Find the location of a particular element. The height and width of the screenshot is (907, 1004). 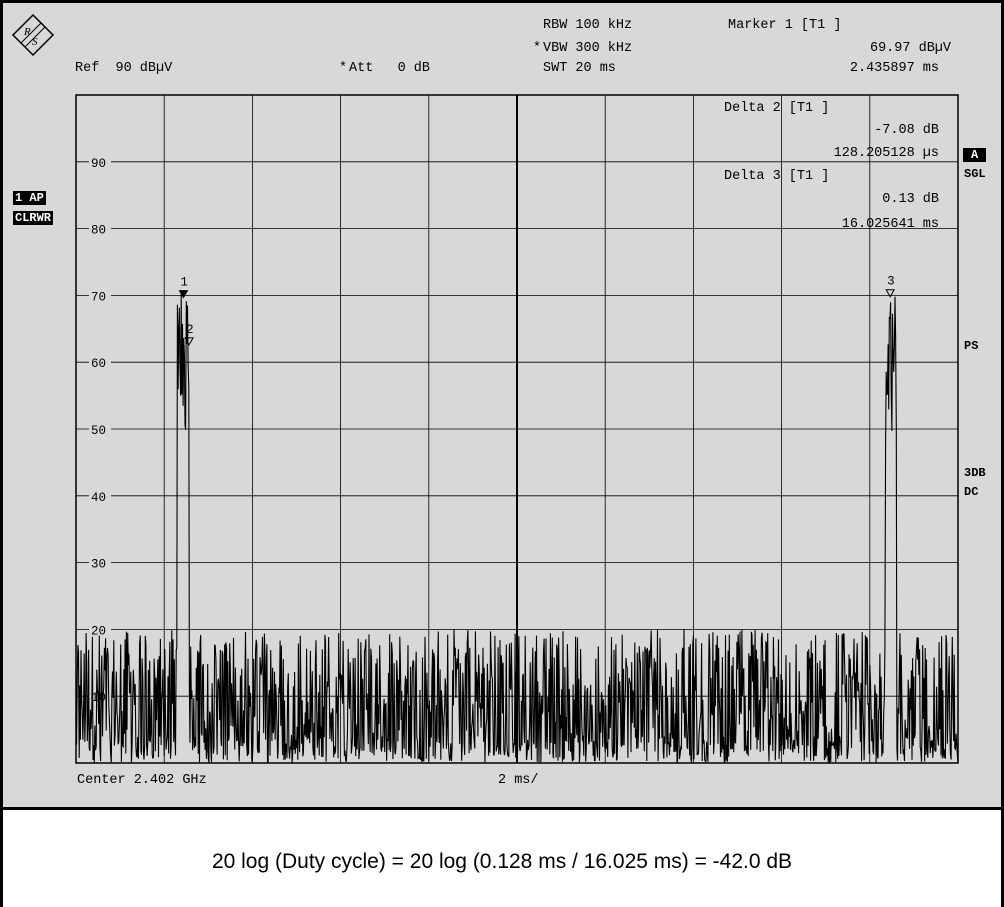

delta3-time: 16.025641 ms is located at coordinates (890, 224).